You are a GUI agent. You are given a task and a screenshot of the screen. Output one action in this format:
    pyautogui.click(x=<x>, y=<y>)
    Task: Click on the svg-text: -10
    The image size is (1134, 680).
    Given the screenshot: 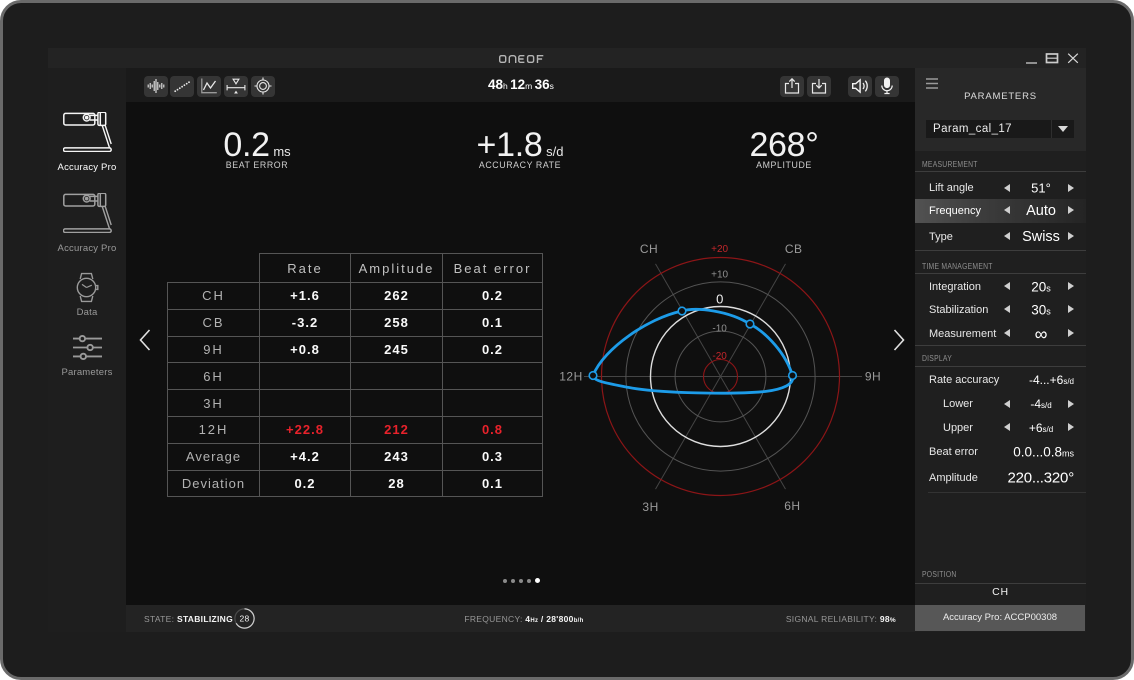 What is the action you would take?
    pyautogui.click(x=719, y=328)
    